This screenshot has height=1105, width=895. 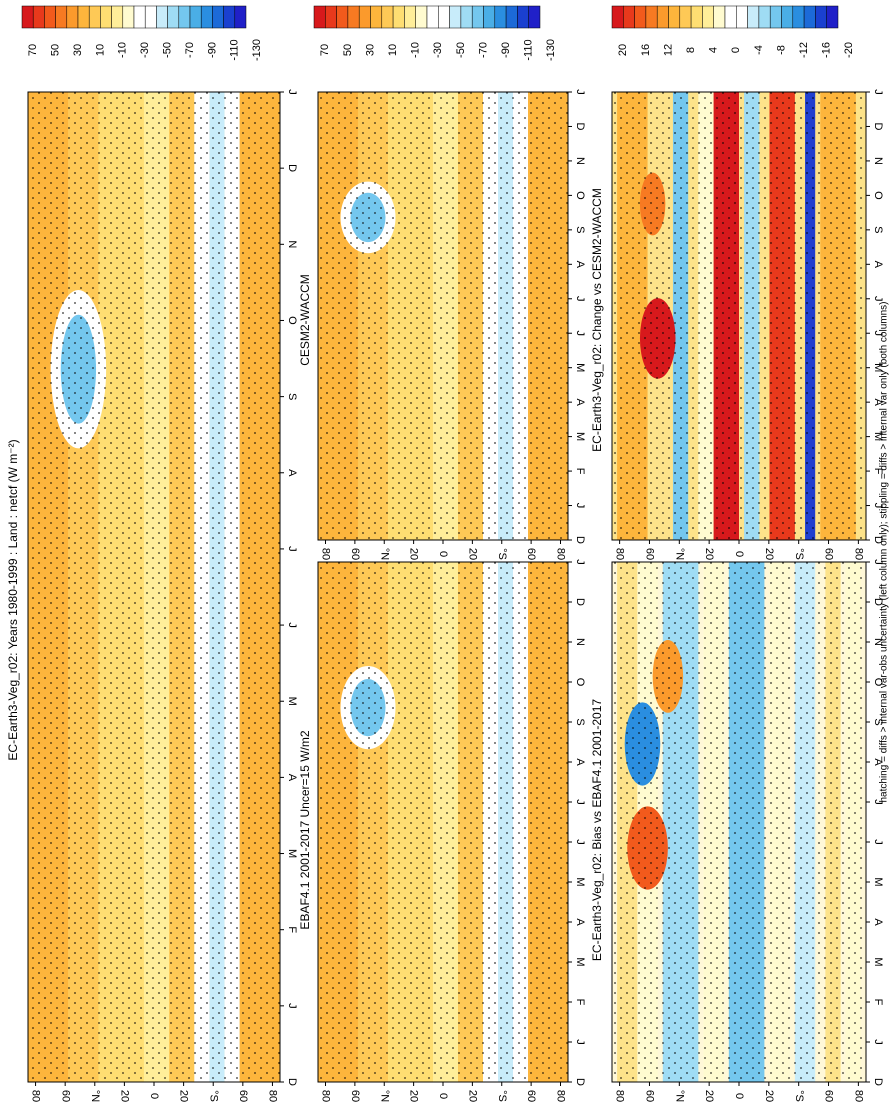 What do you see at coordinates (827, 50) in the screenshot?
I see `colorbar-tick-label: -16` at bounding box center [827, 50].